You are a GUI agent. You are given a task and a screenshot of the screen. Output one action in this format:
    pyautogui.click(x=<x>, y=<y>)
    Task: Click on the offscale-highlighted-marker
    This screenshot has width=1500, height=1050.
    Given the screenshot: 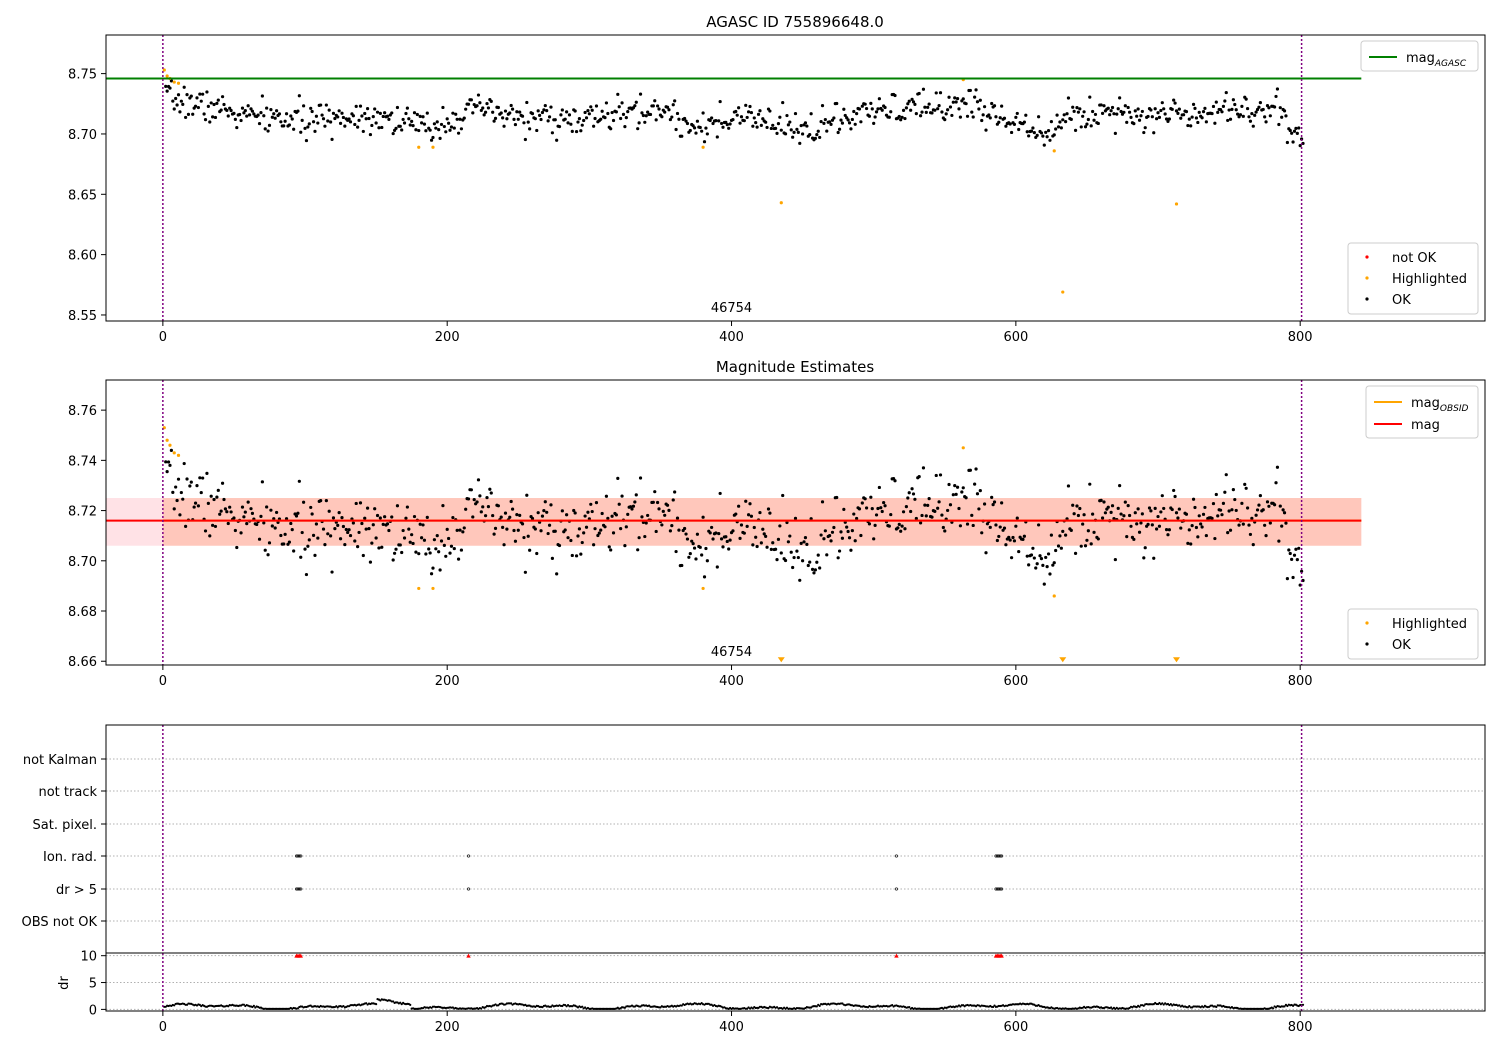 What is the action you would take?
    pyautogui.click(x=1063, y=660)
    